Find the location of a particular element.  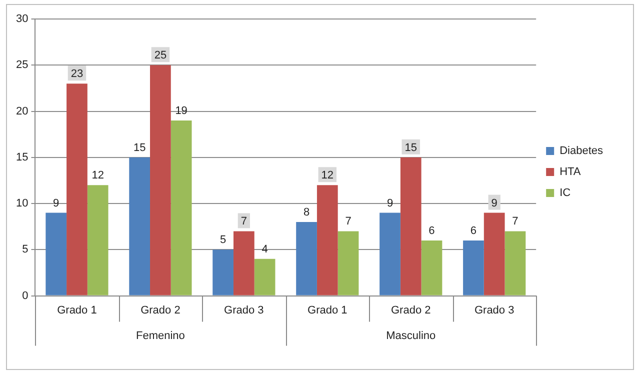

data-label: 5 is located at coordinates (223, 240).